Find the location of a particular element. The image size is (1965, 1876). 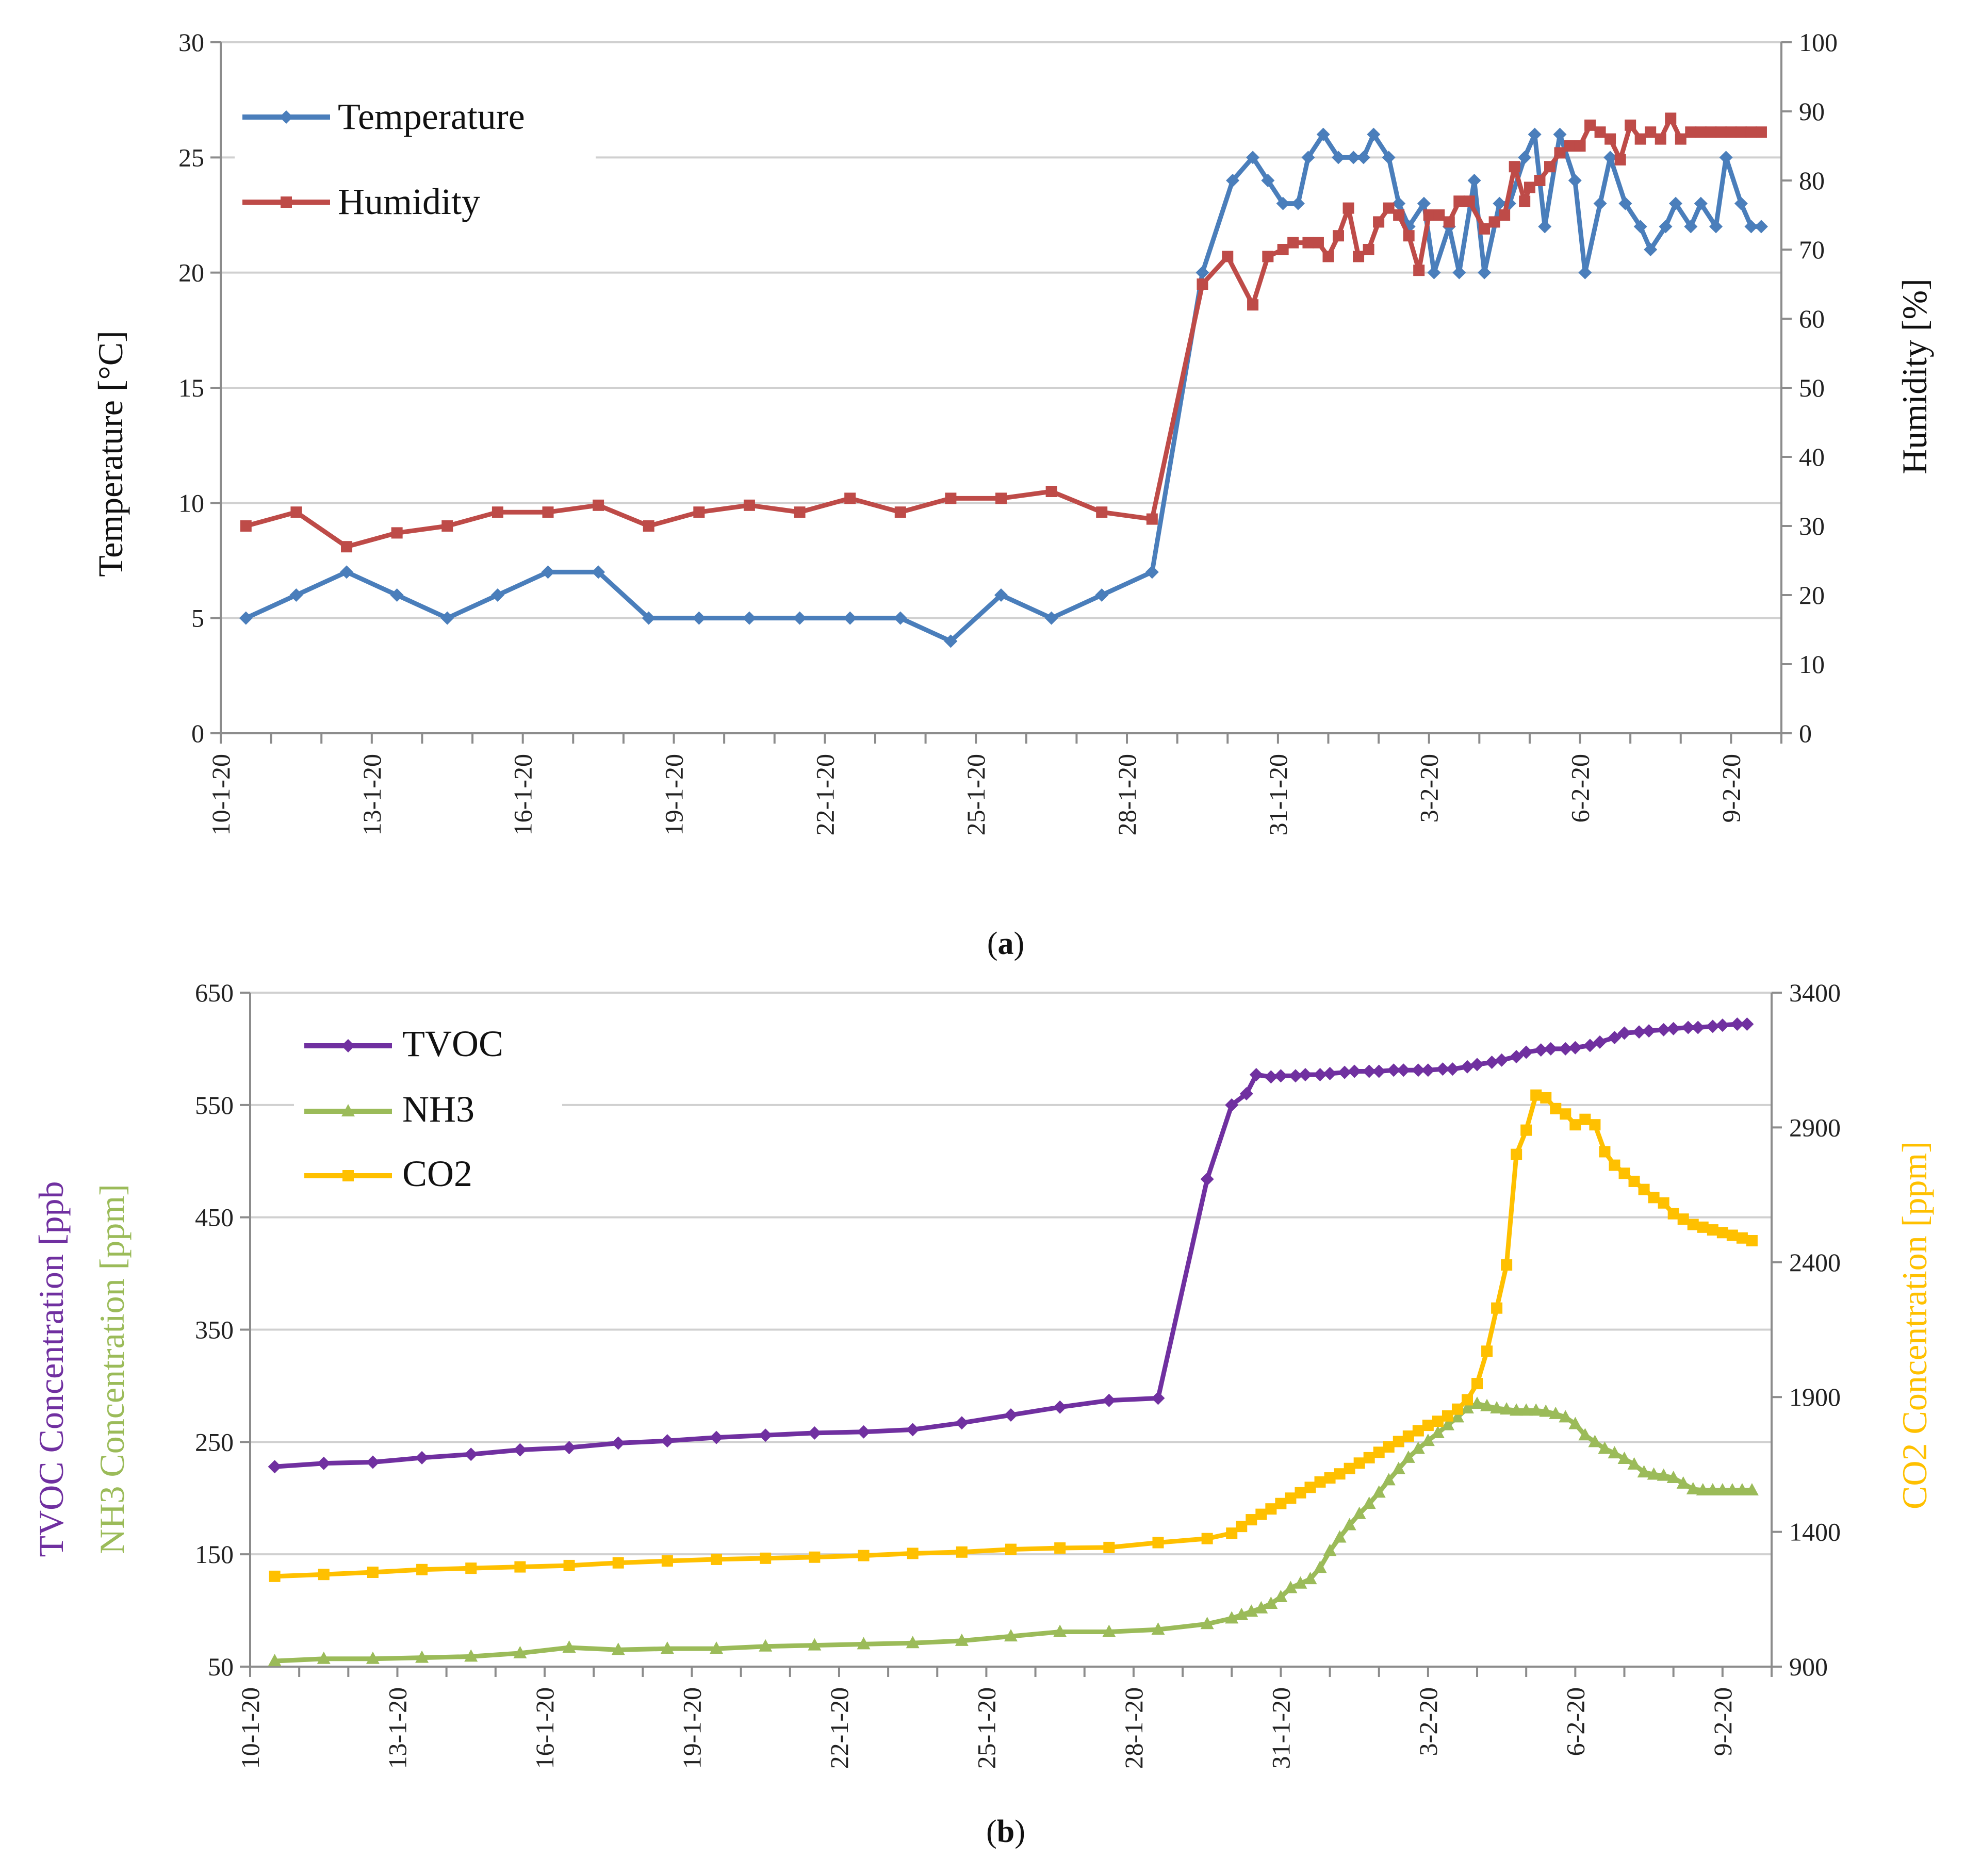

chart-b-legend: TVOC NH3 CO2 is located at coordinates (428, 1106).